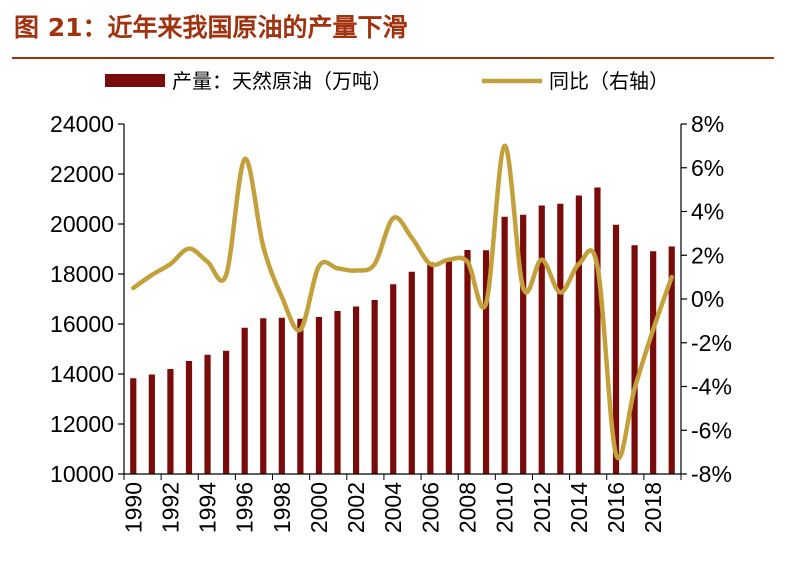 This screenshot has width=785, height=564. What do you see at coordinates (133, 426) in the screenshot?
I see `bar-1990` at bounding box center [133, 426].